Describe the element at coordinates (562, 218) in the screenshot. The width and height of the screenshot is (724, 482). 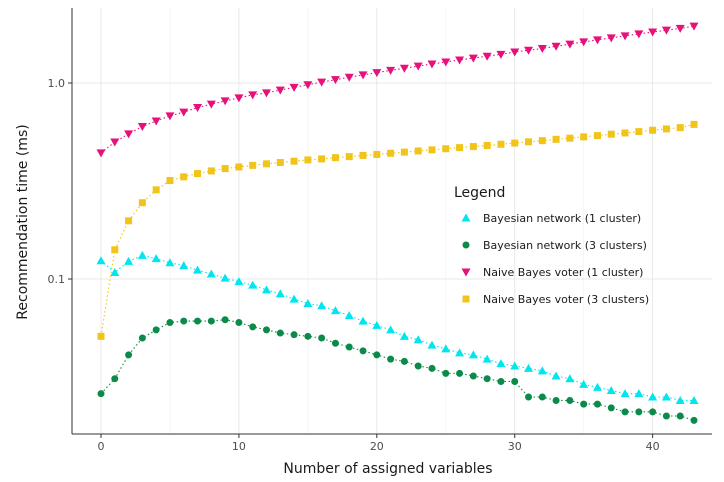
I see `legend-label: Bayesian network (1 cluster)` at that location.